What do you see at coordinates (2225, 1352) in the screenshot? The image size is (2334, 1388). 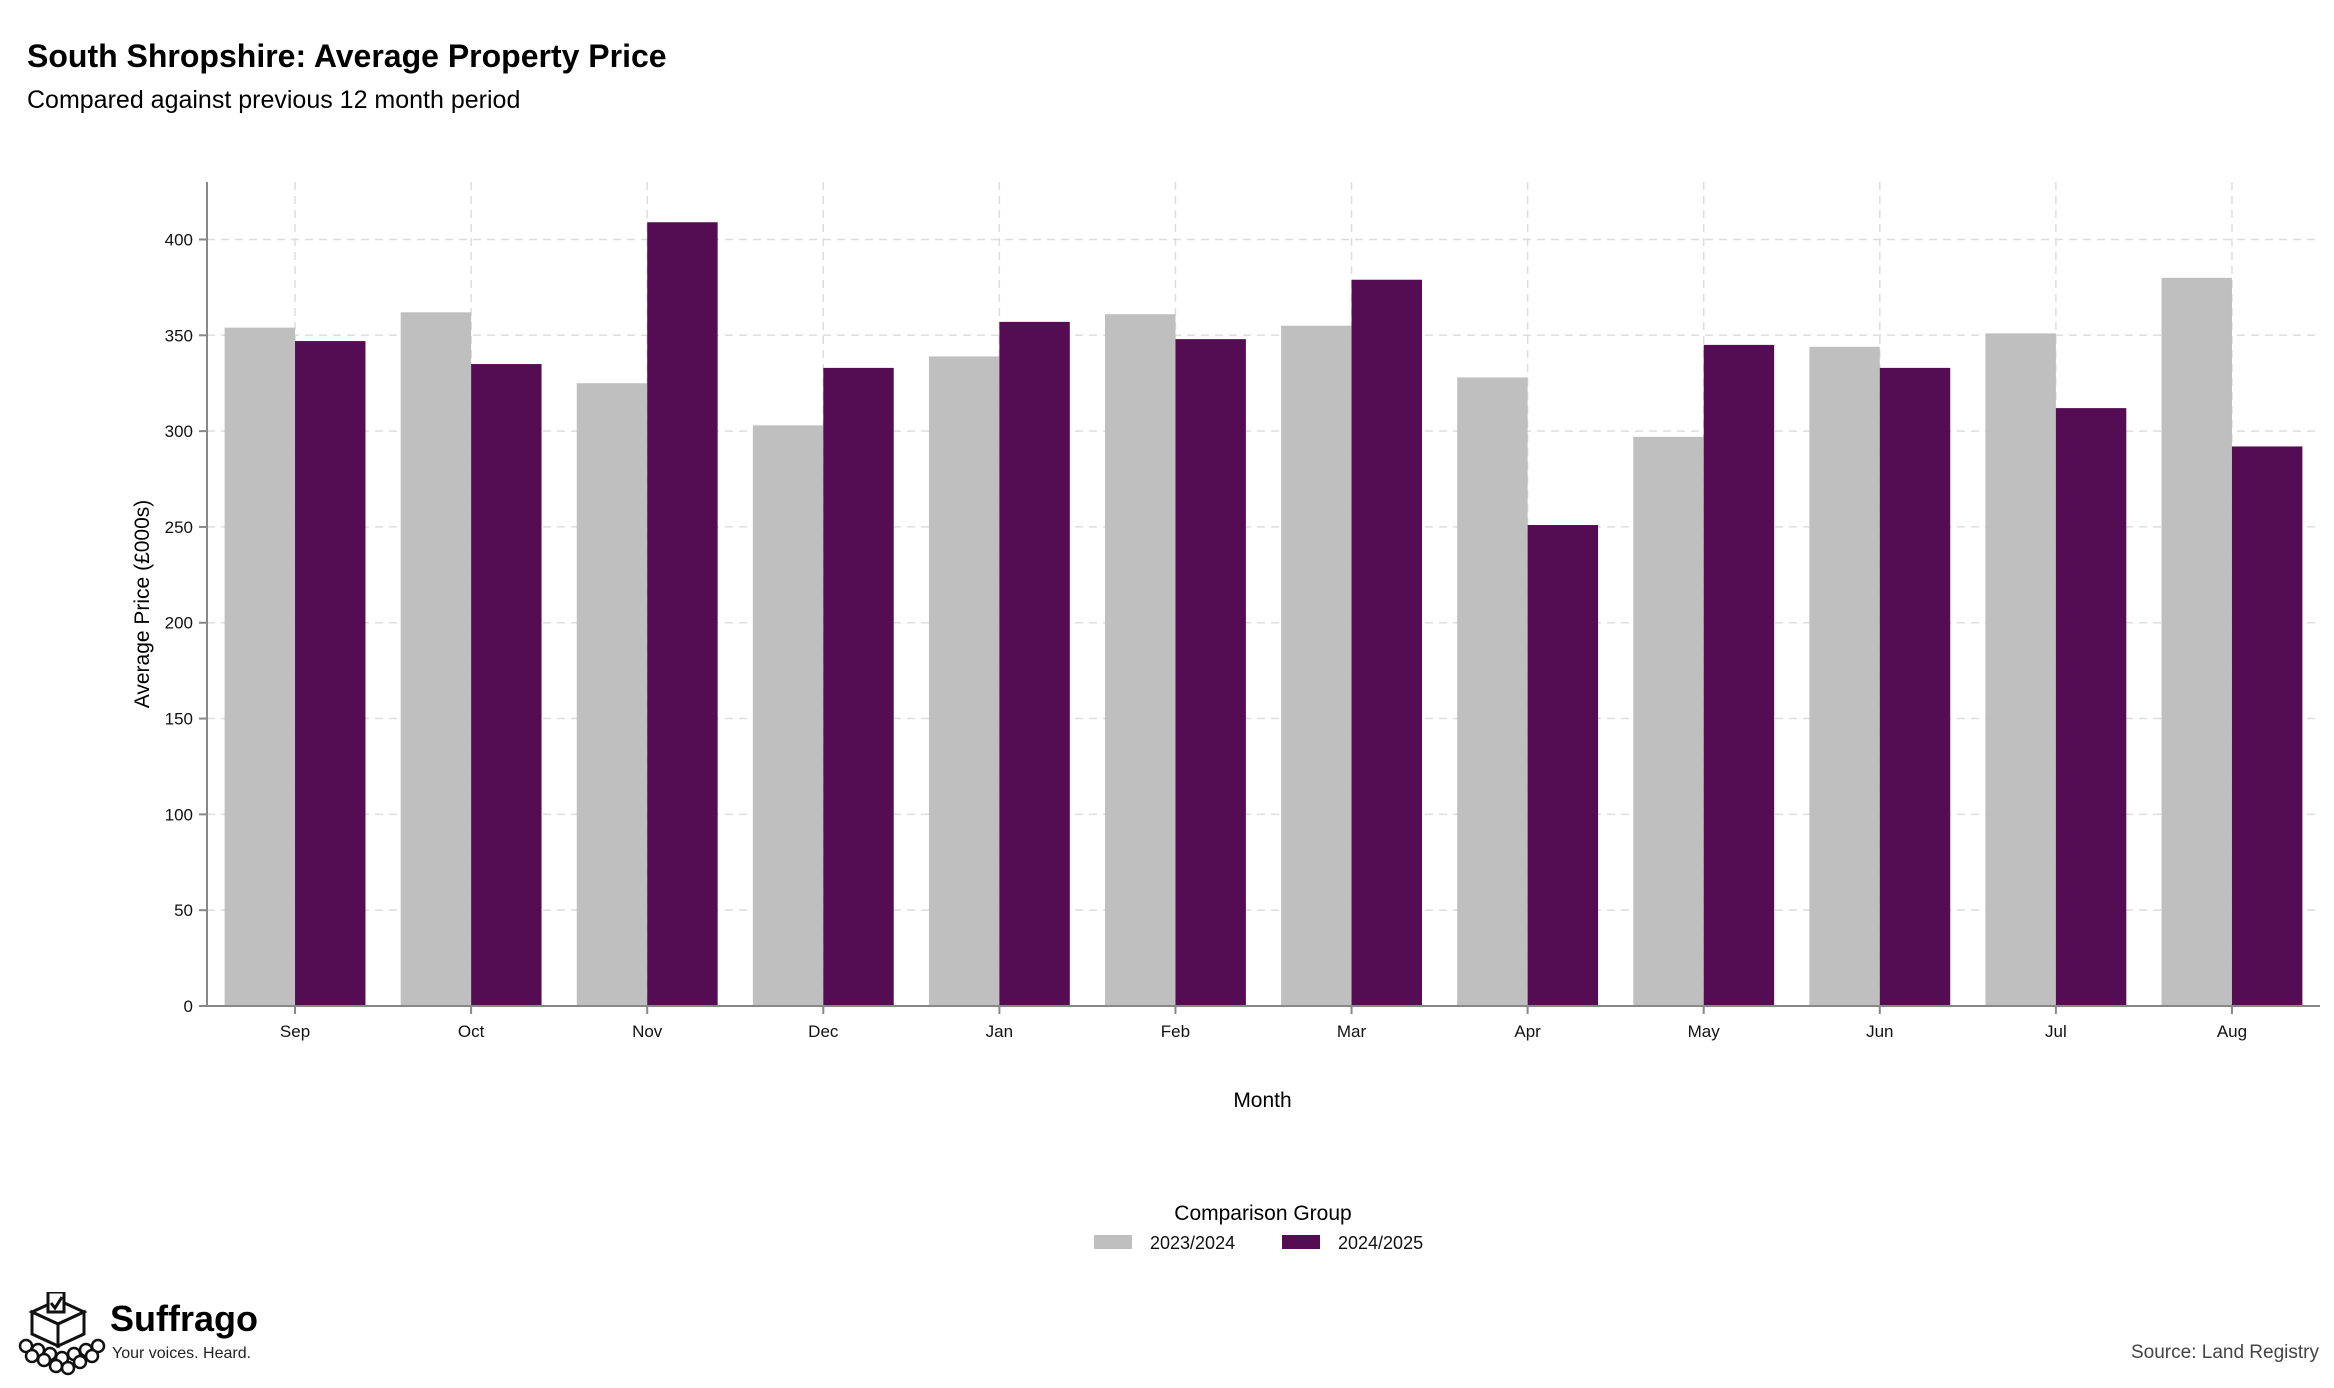 I see `source-note: Source: Land Registry` at bounding box center [2225, 1352].